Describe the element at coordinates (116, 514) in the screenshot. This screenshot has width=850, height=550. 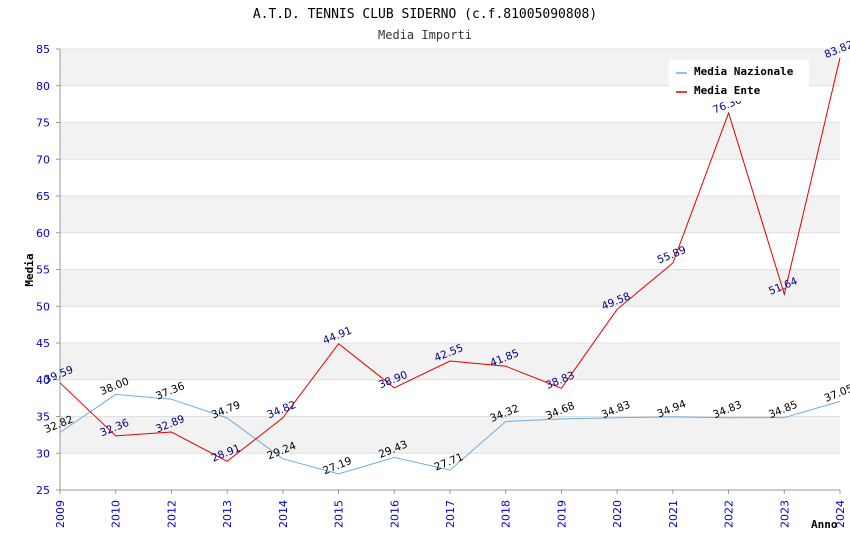
I see `x-tick-label: 2010` at that location.